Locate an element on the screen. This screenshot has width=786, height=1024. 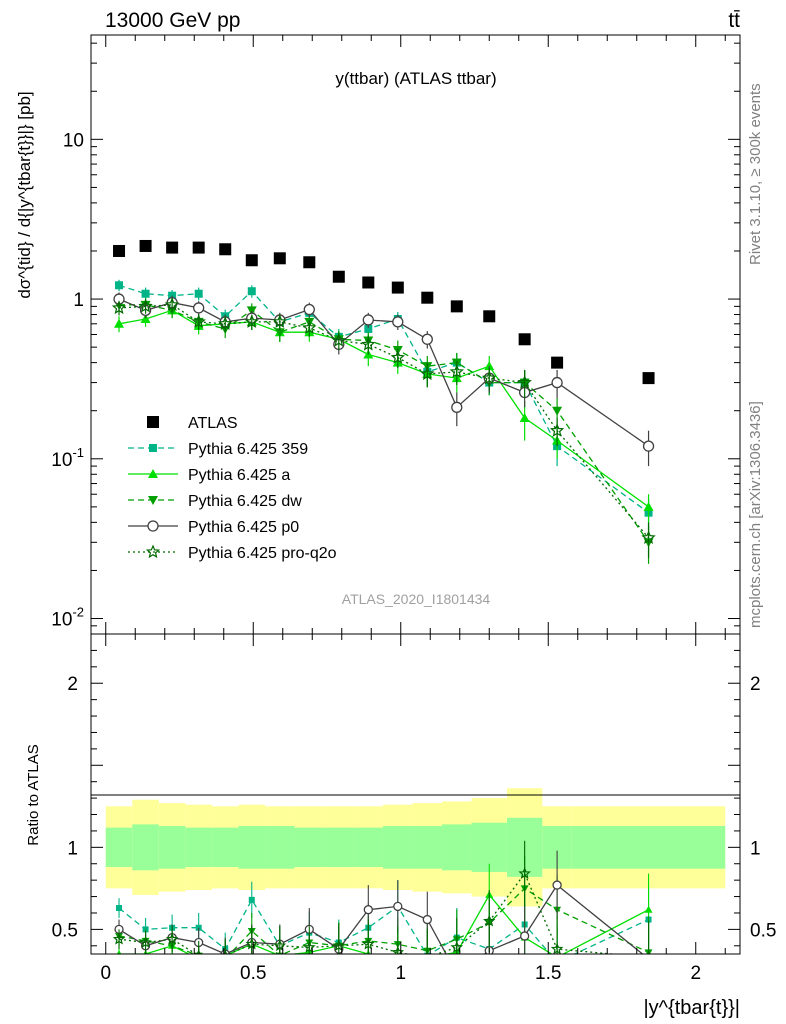
ratio-uncertainty-band is located at coordinates (415, 847).